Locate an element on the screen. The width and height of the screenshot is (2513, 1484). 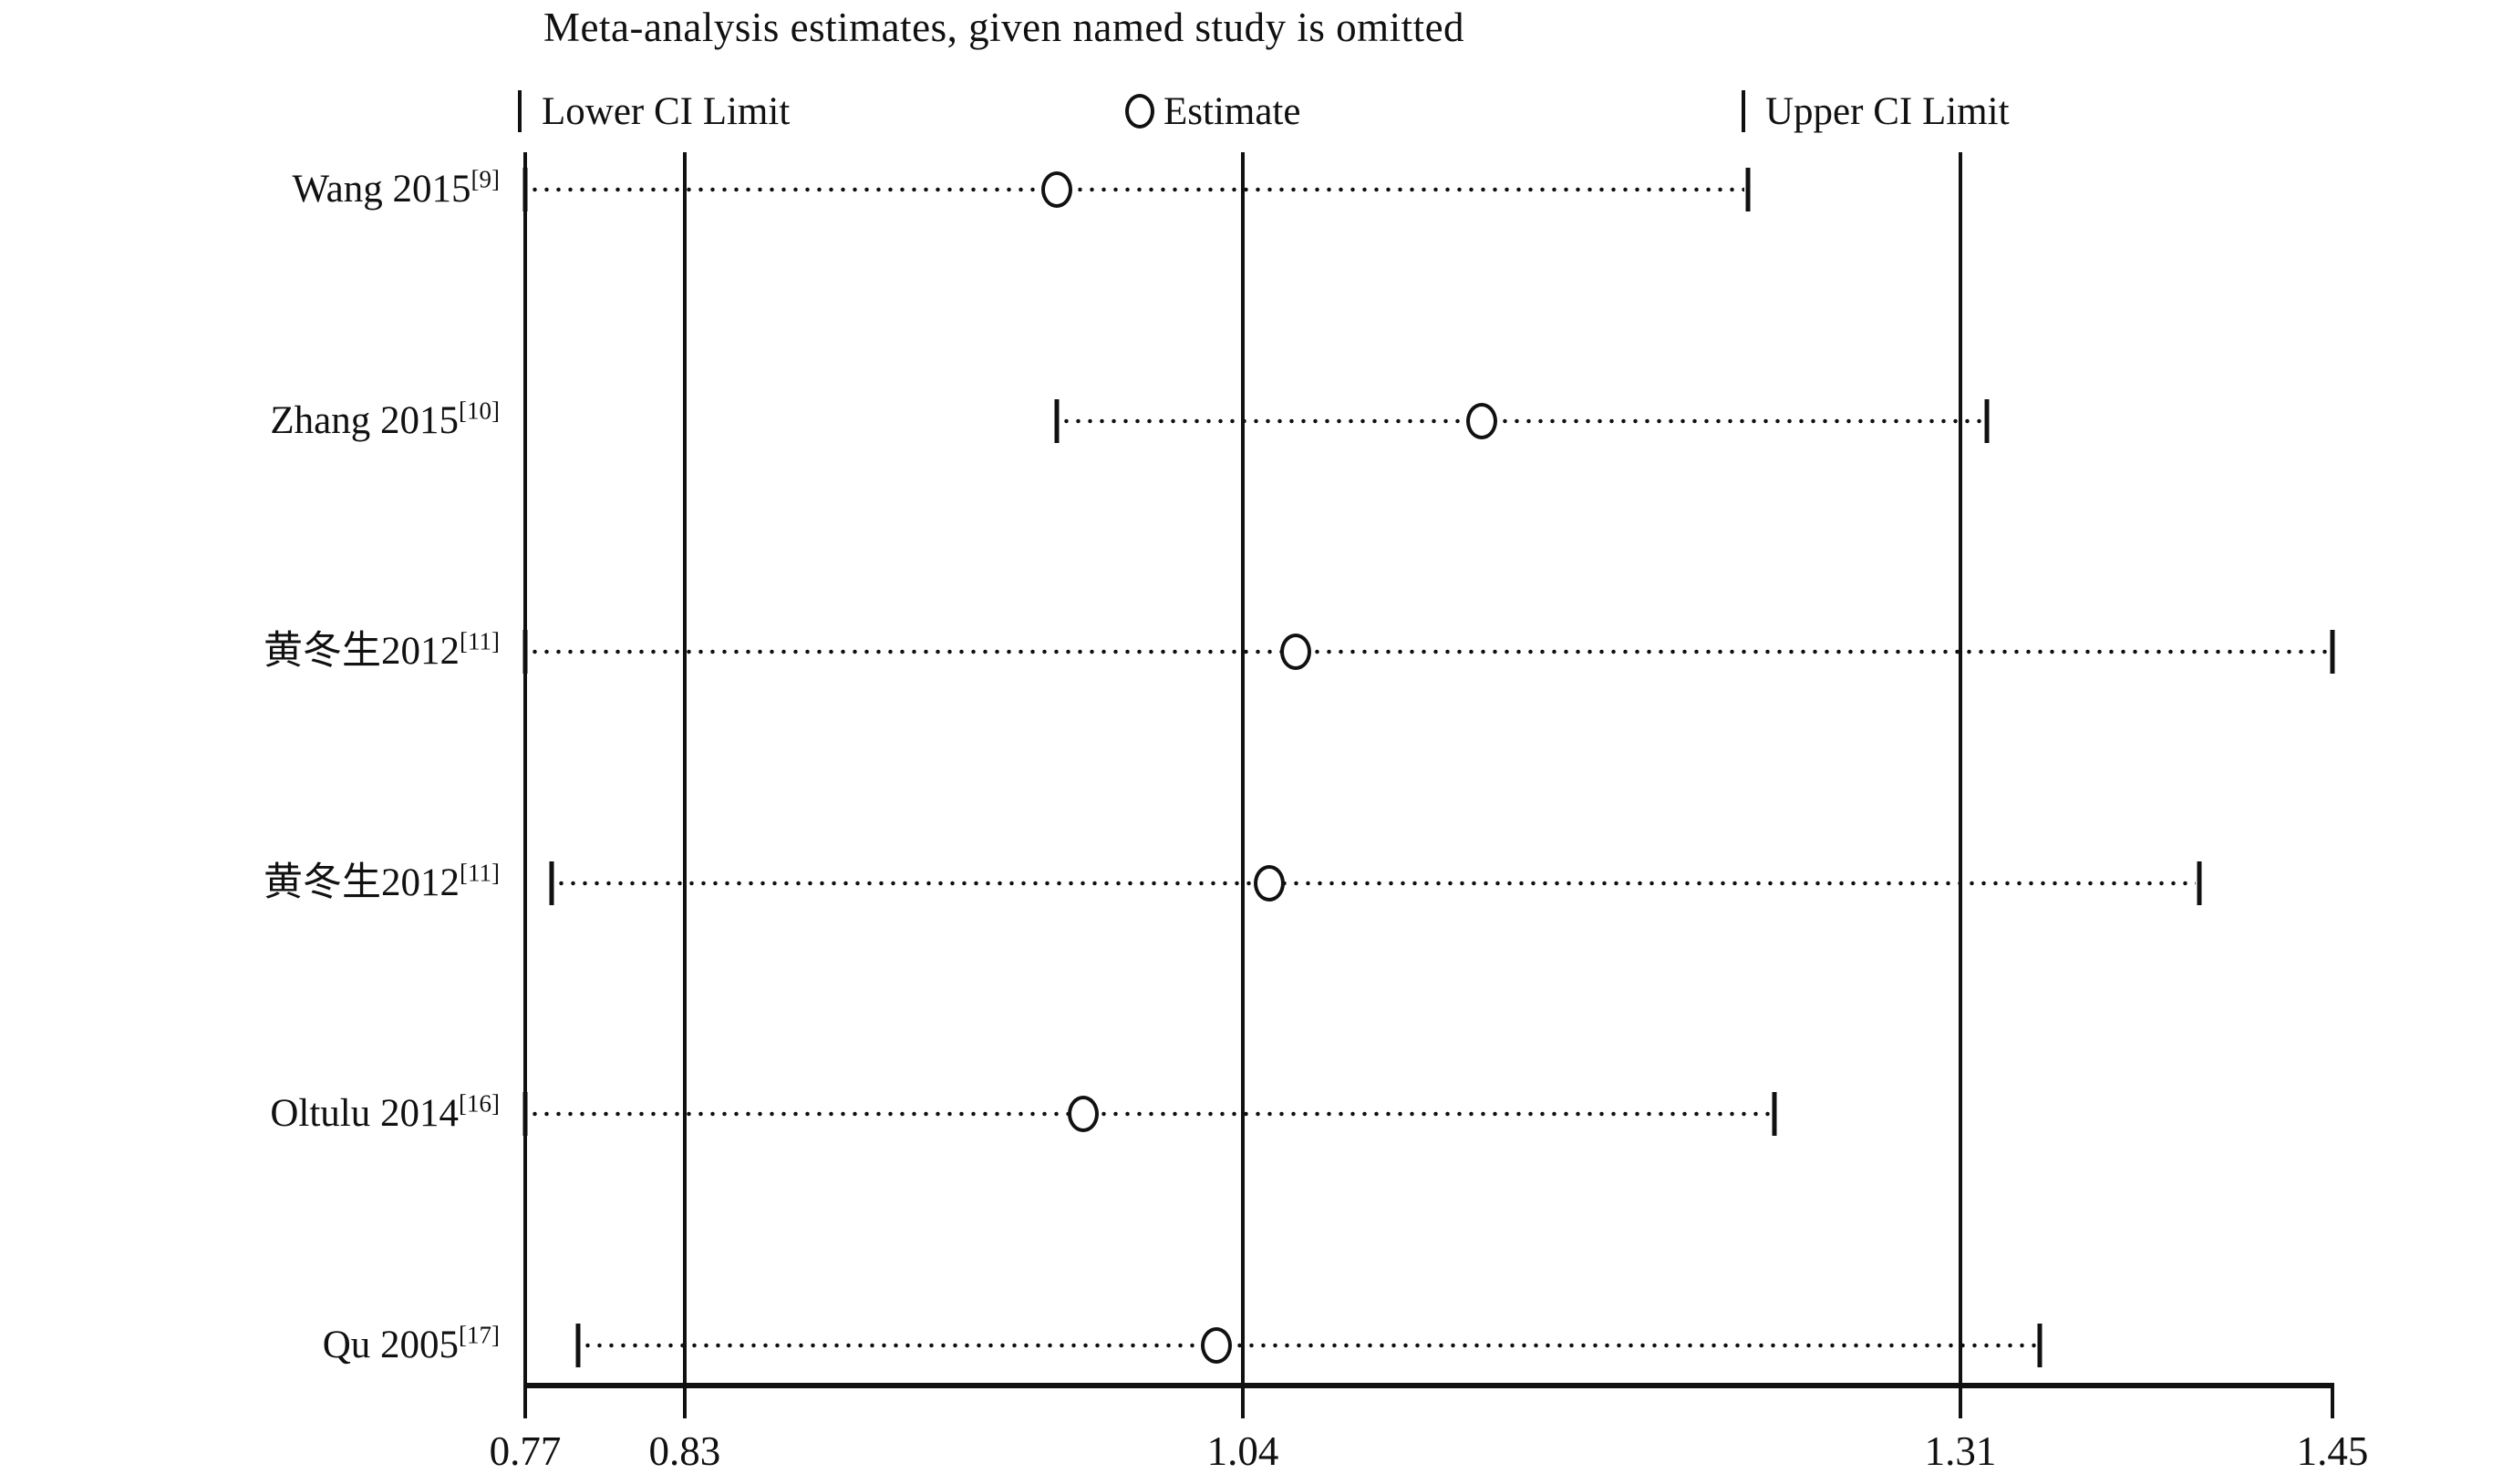
study-label: Wang 2015[9] is located at coordinates (304, 189).